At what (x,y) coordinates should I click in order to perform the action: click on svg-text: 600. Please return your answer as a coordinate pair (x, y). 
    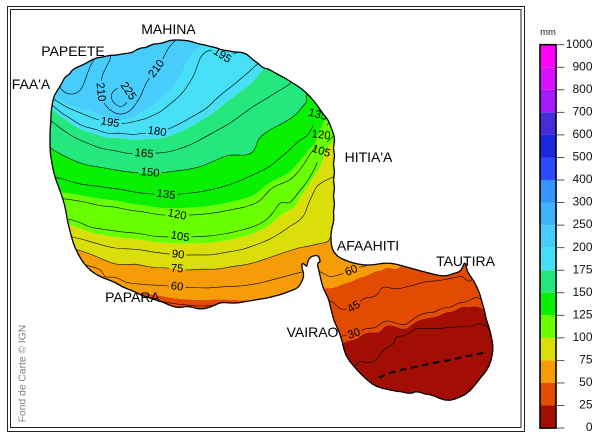
    Looking at the image, I should click on (582, 134).